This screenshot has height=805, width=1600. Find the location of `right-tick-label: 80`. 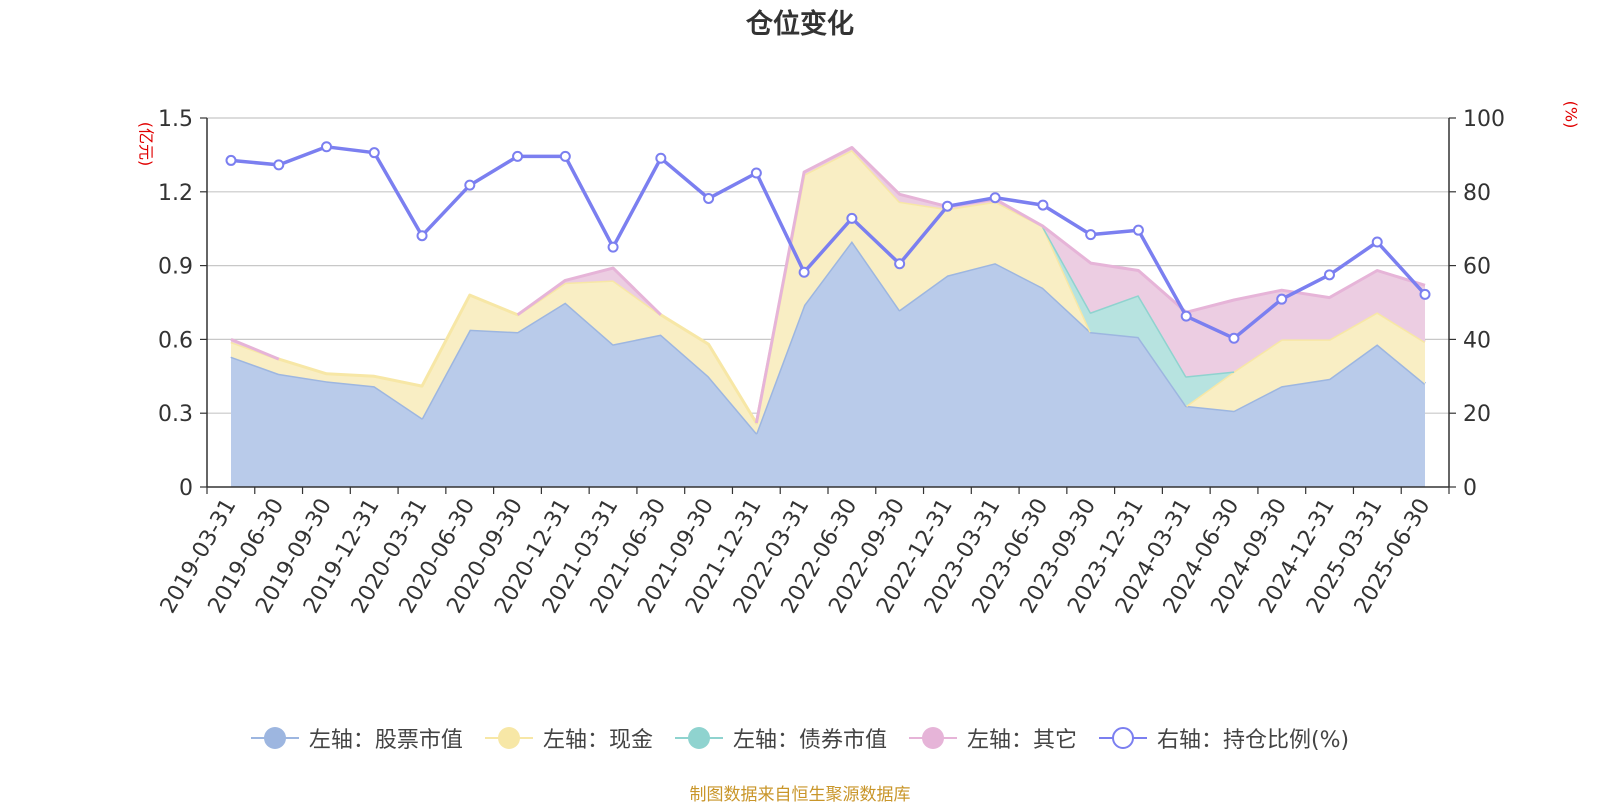

right-tick-label: 80 is located at coordinates (1477, 193).